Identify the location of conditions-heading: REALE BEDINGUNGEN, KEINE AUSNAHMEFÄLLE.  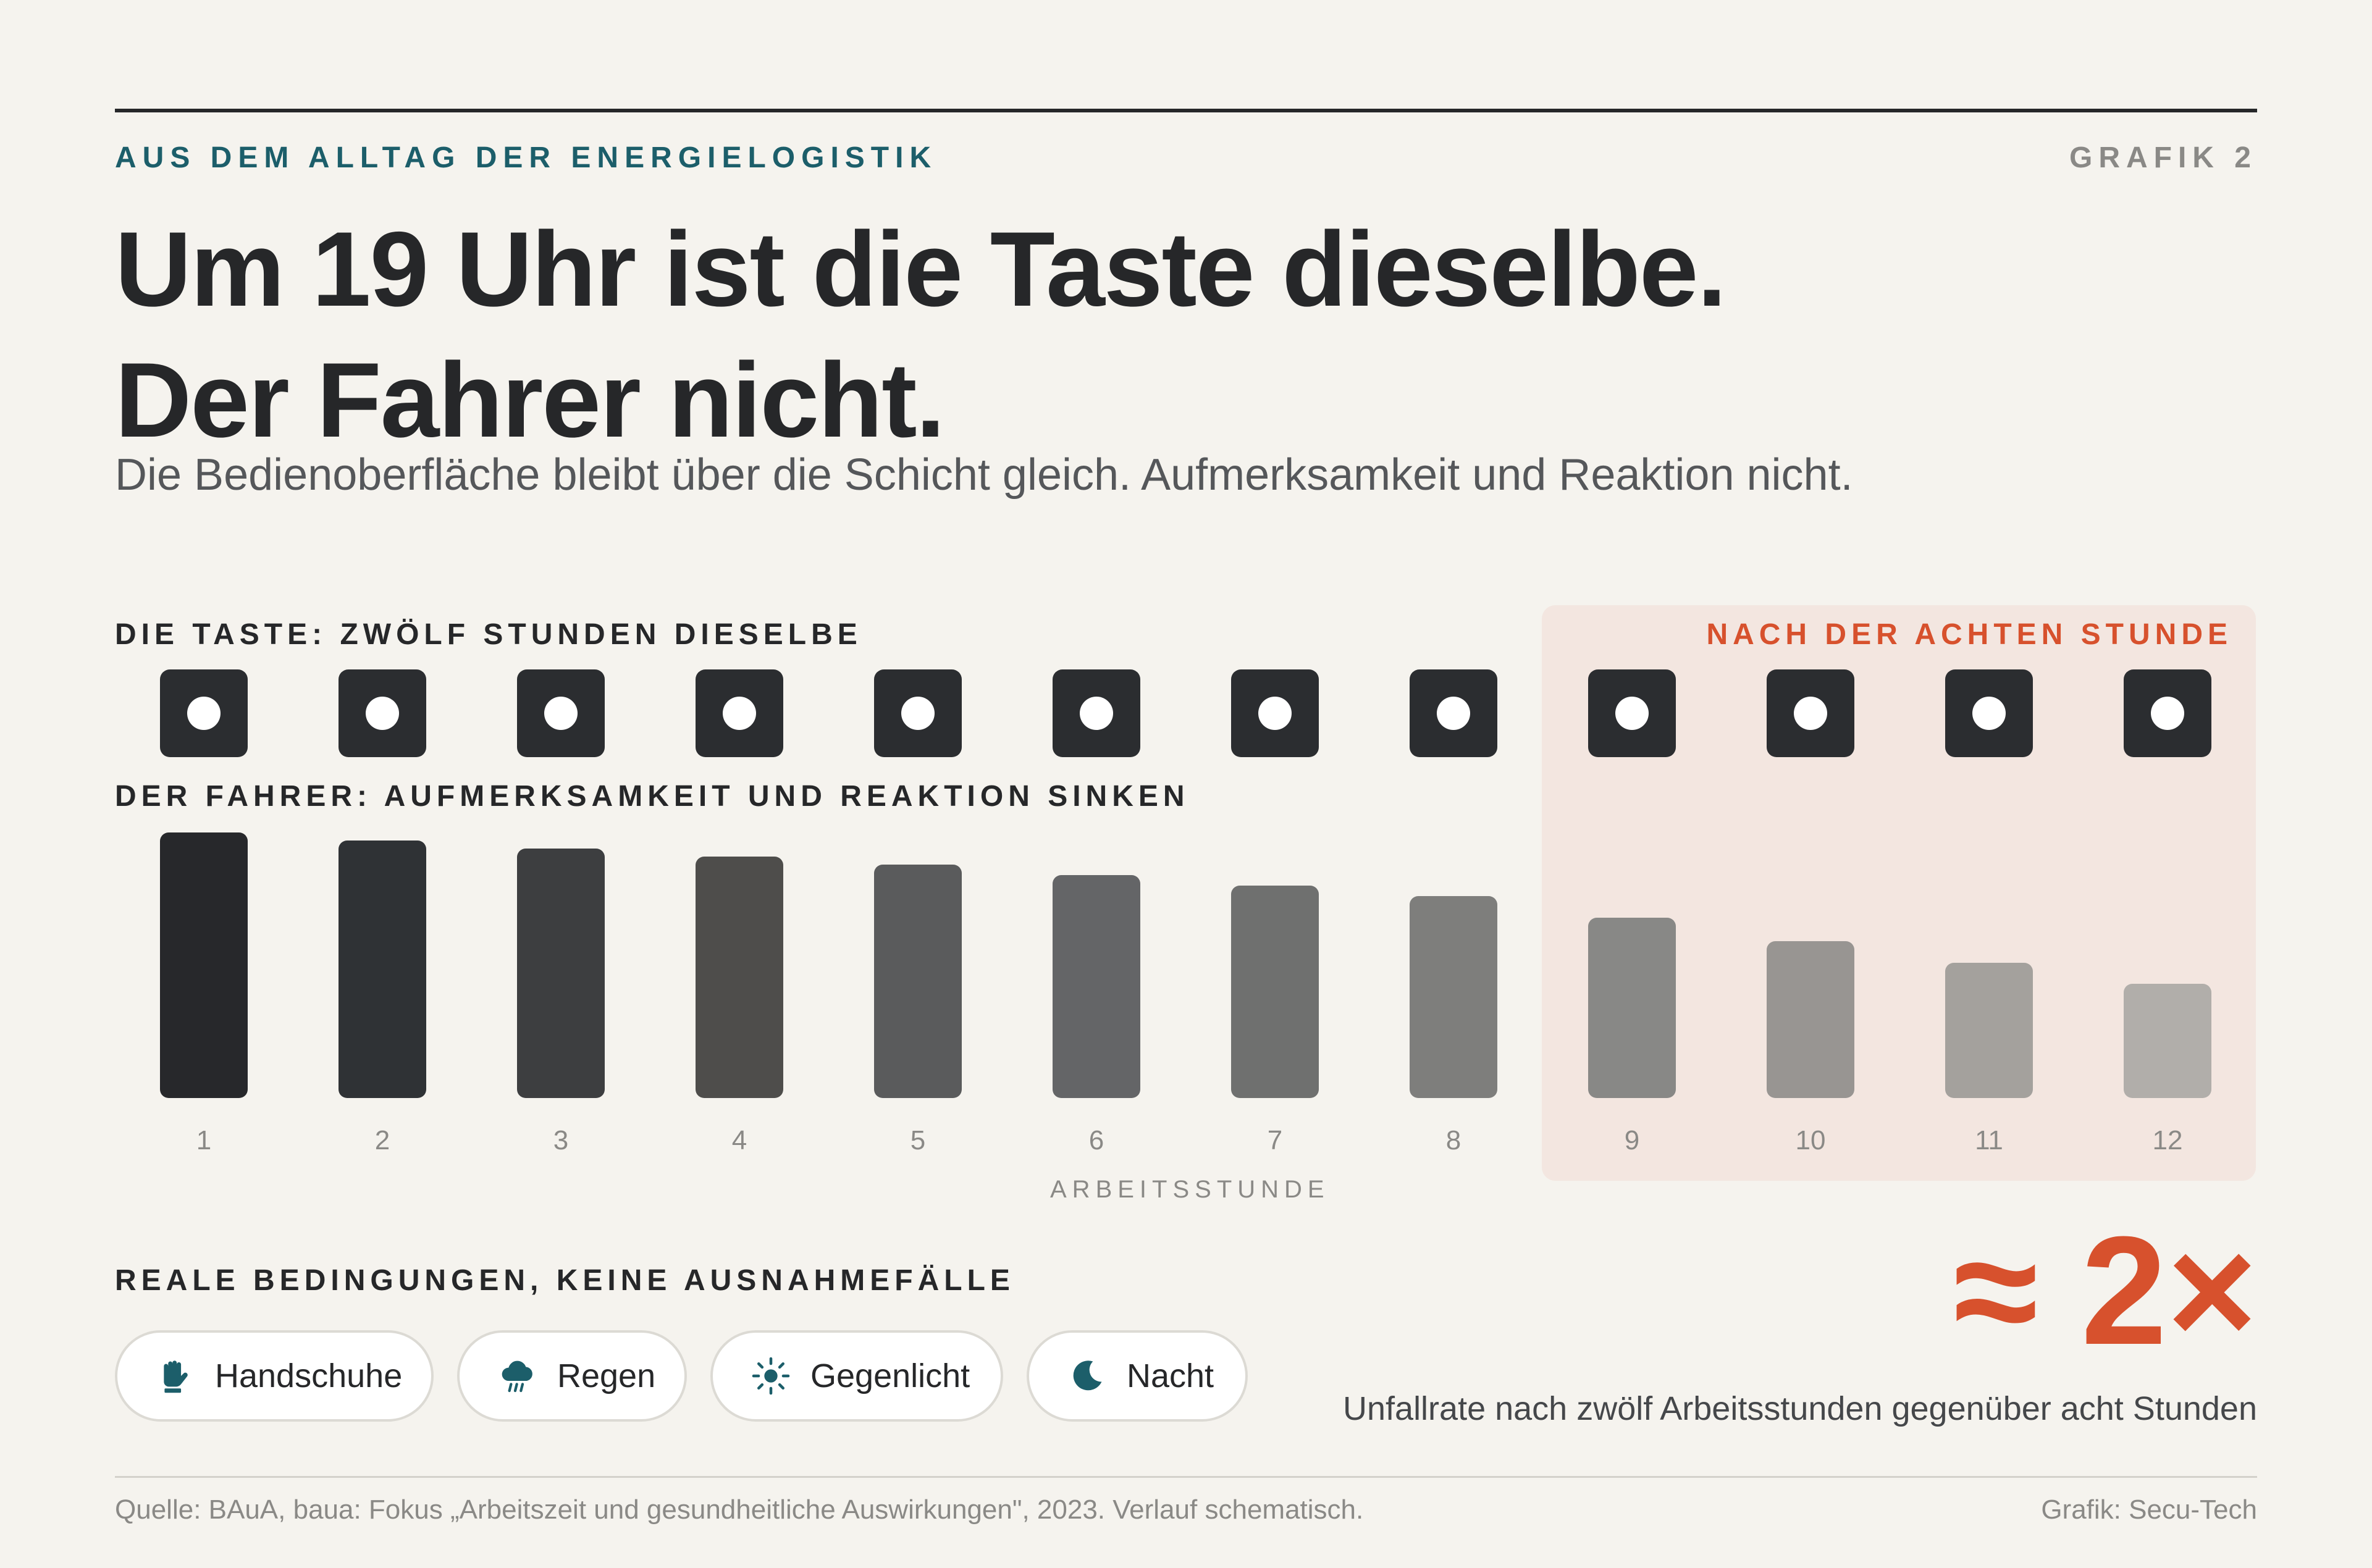
(565, 1280).